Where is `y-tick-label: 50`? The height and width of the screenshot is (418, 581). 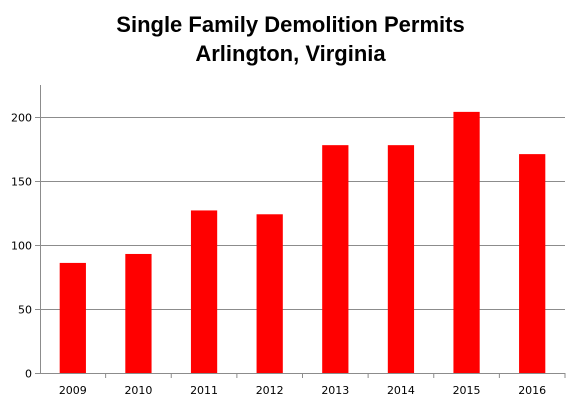 y-tick-label: 50 is located at coordinates (25, 310).